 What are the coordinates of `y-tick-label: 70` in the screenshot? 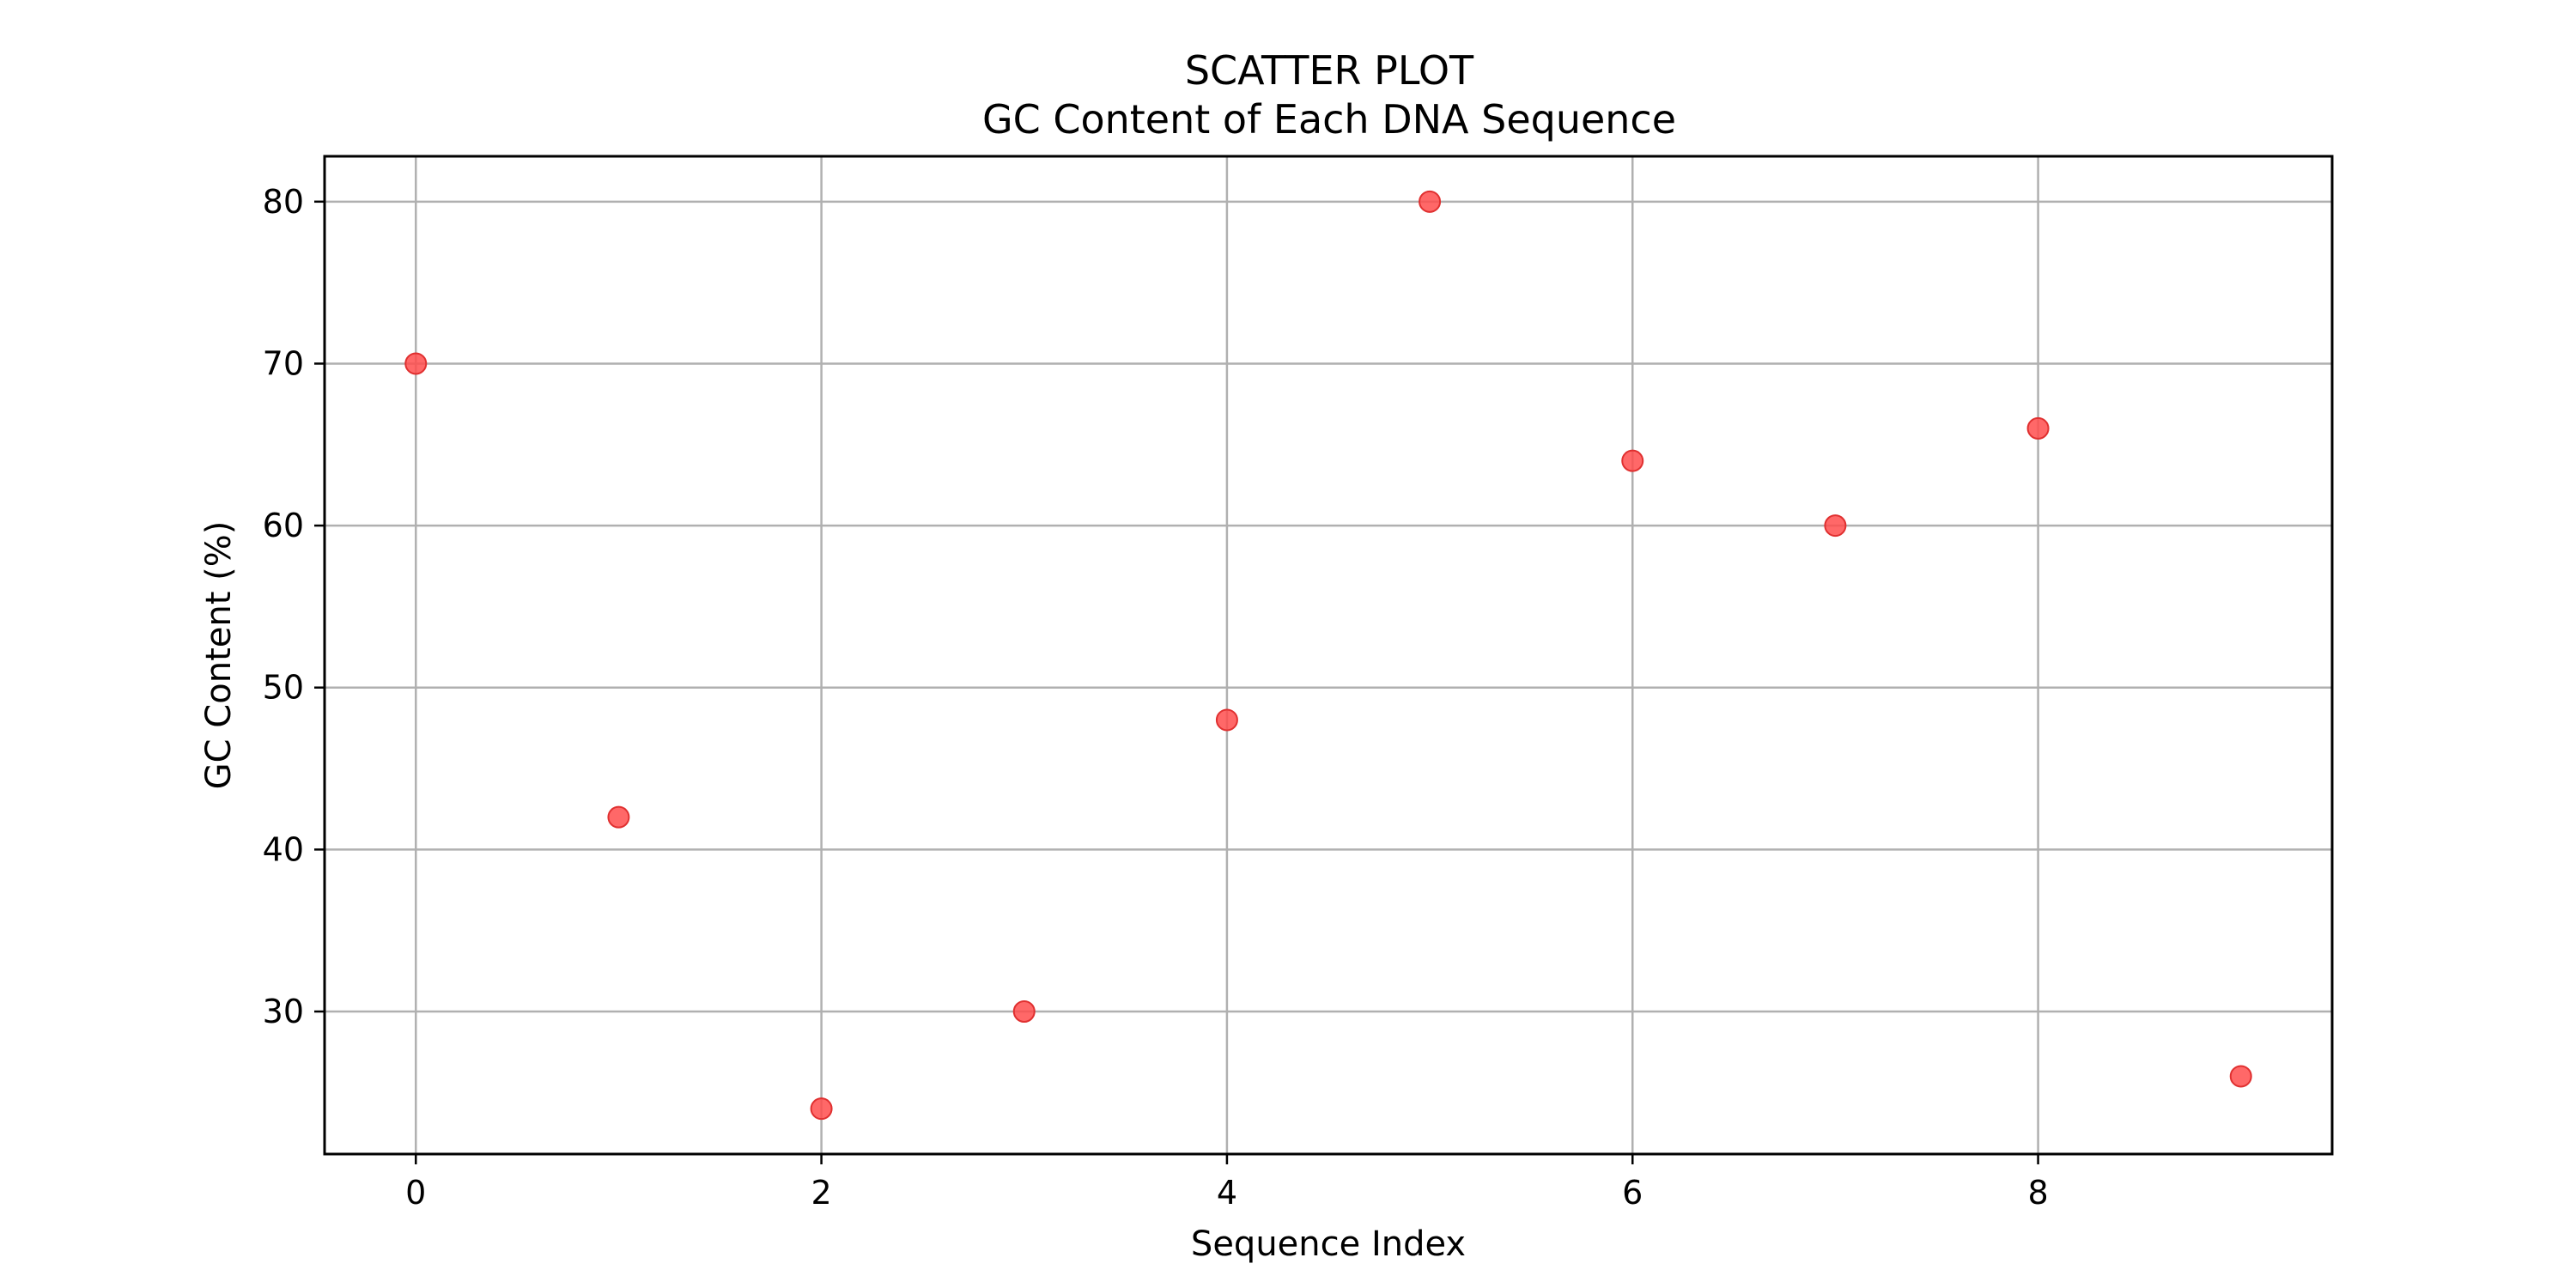 It's located at (283, 363).